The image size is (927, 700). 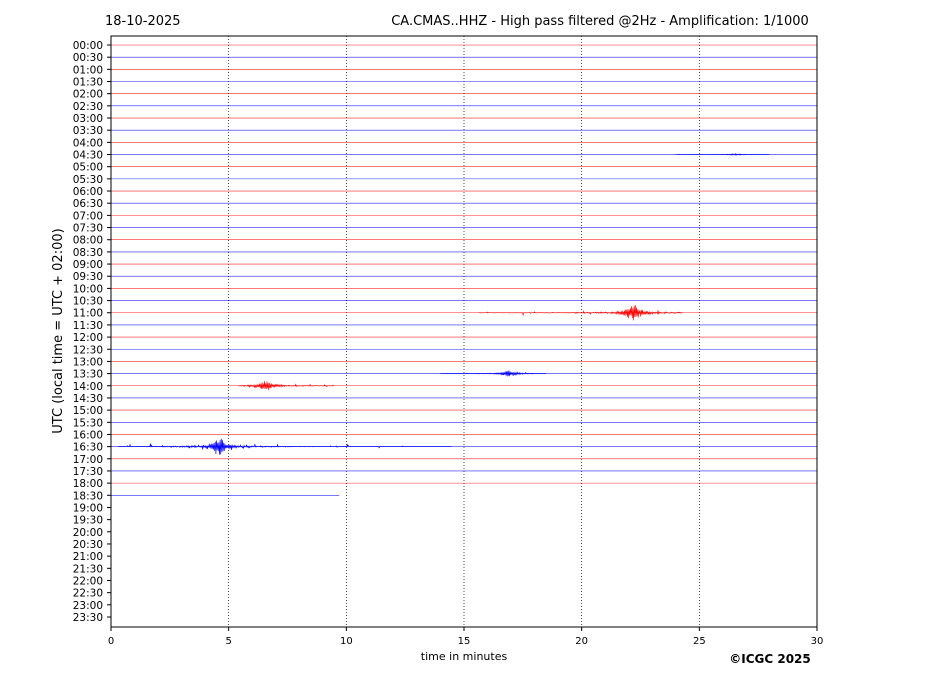 What do you see at coordinates (88, 423) in the screenshot?
I see `y-tick-label: 15:30` at bounding box center [88, 423].